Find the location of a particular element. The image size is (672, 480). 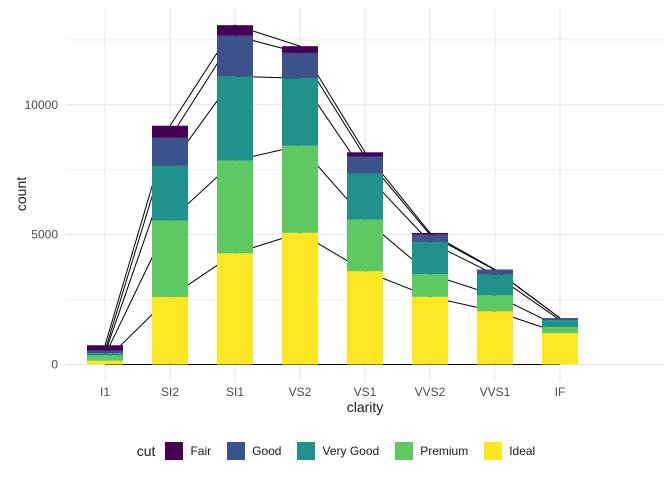

x-axis-title: clarity is located at coordinates (365, 407).